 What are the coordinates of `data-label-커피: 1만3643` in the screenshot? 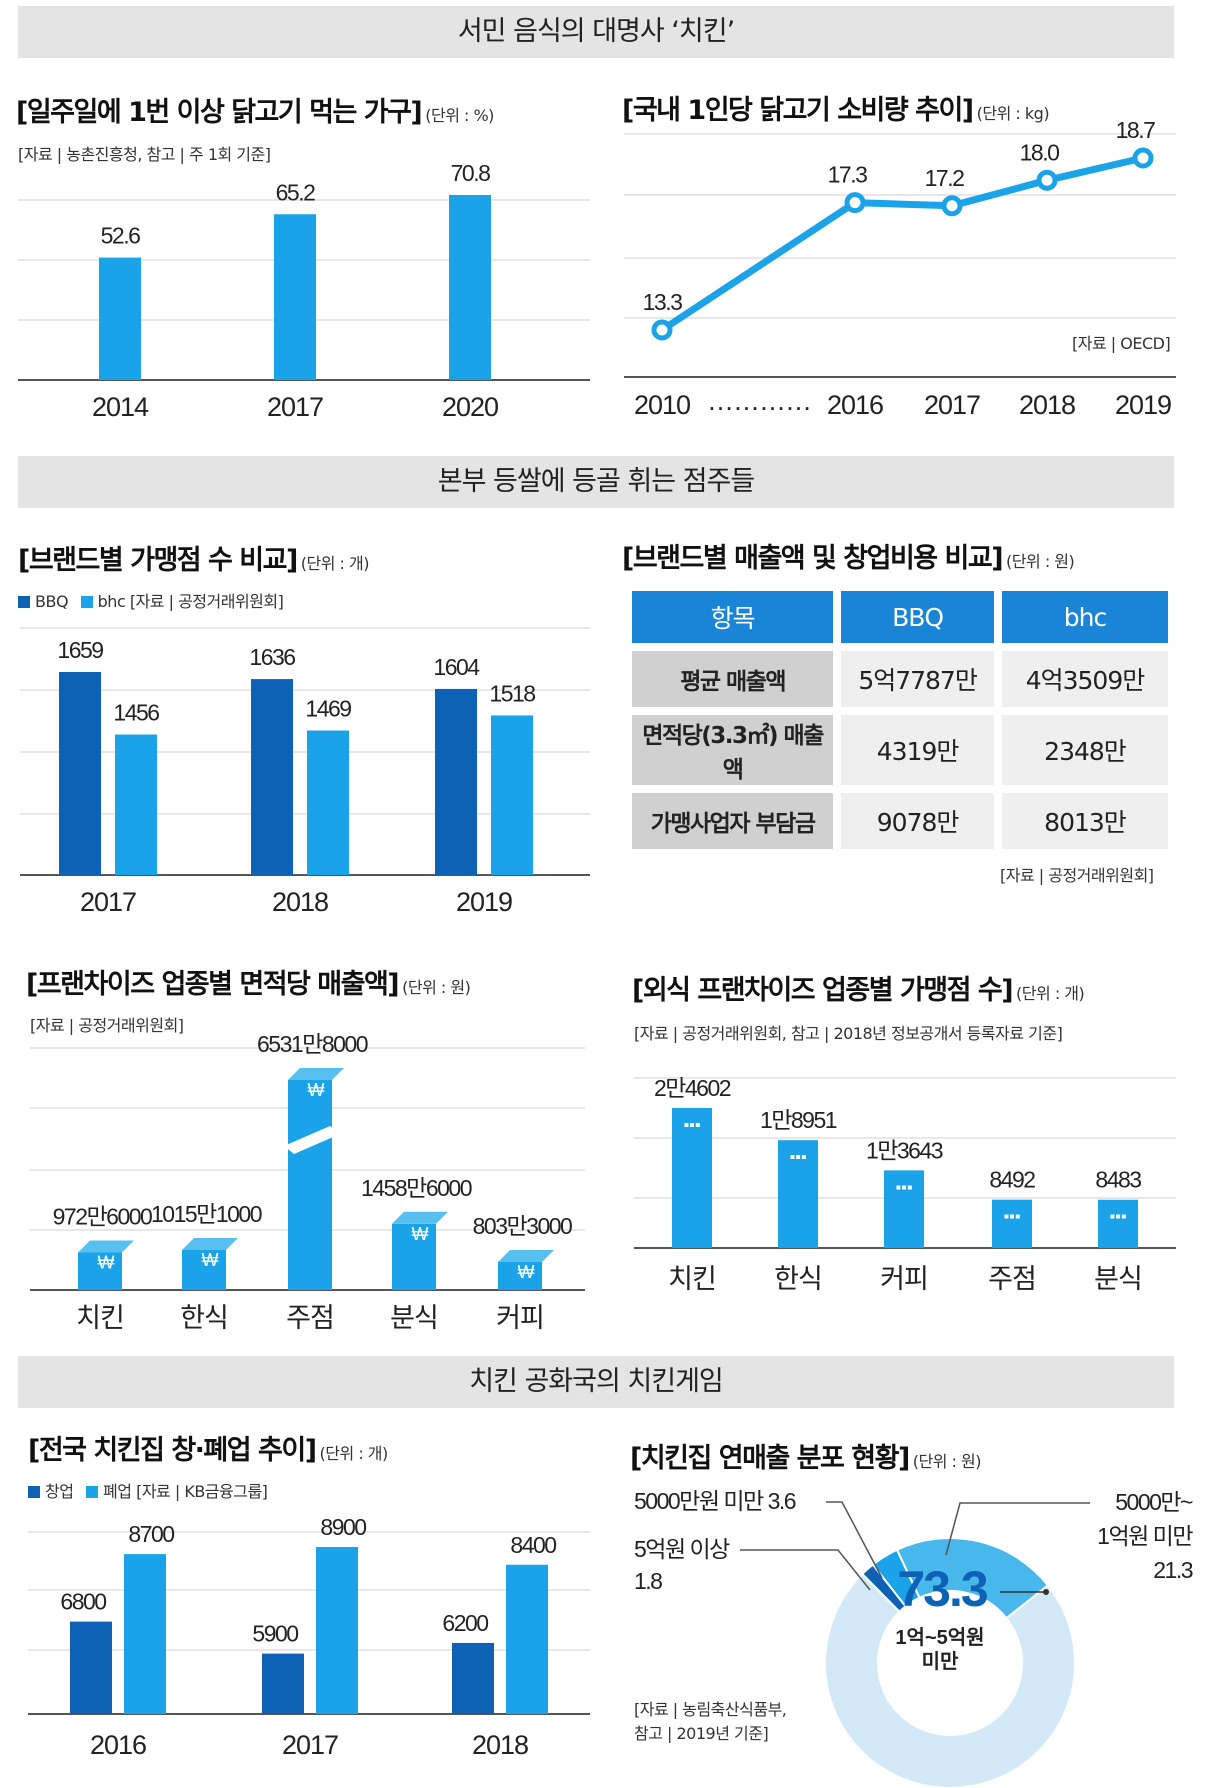 It's located at (904, 1150).